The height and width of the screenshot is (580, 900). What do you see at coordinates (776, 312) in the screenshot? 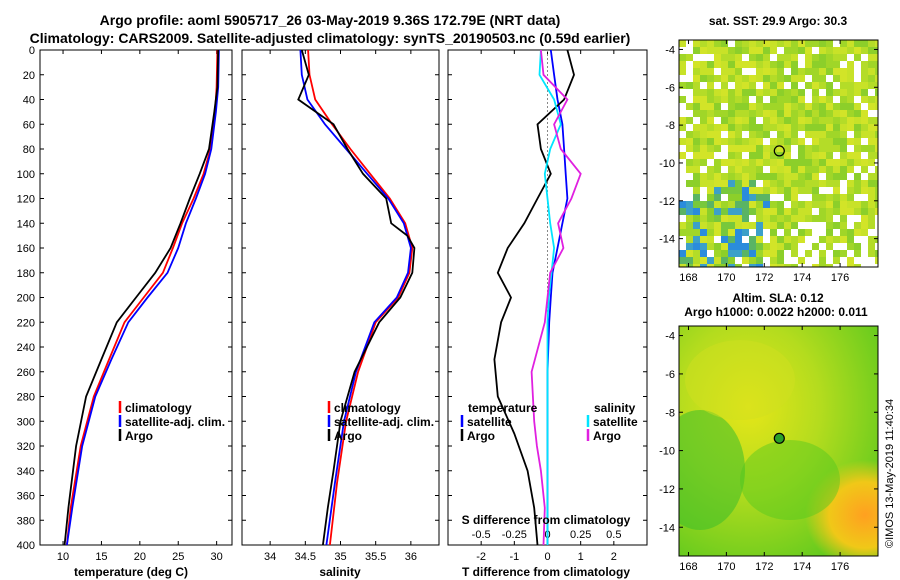
I see `sla-map-subtitle: Argo h1000: 0.0022 h2000: 0.011` at bounding box center [776, 312].